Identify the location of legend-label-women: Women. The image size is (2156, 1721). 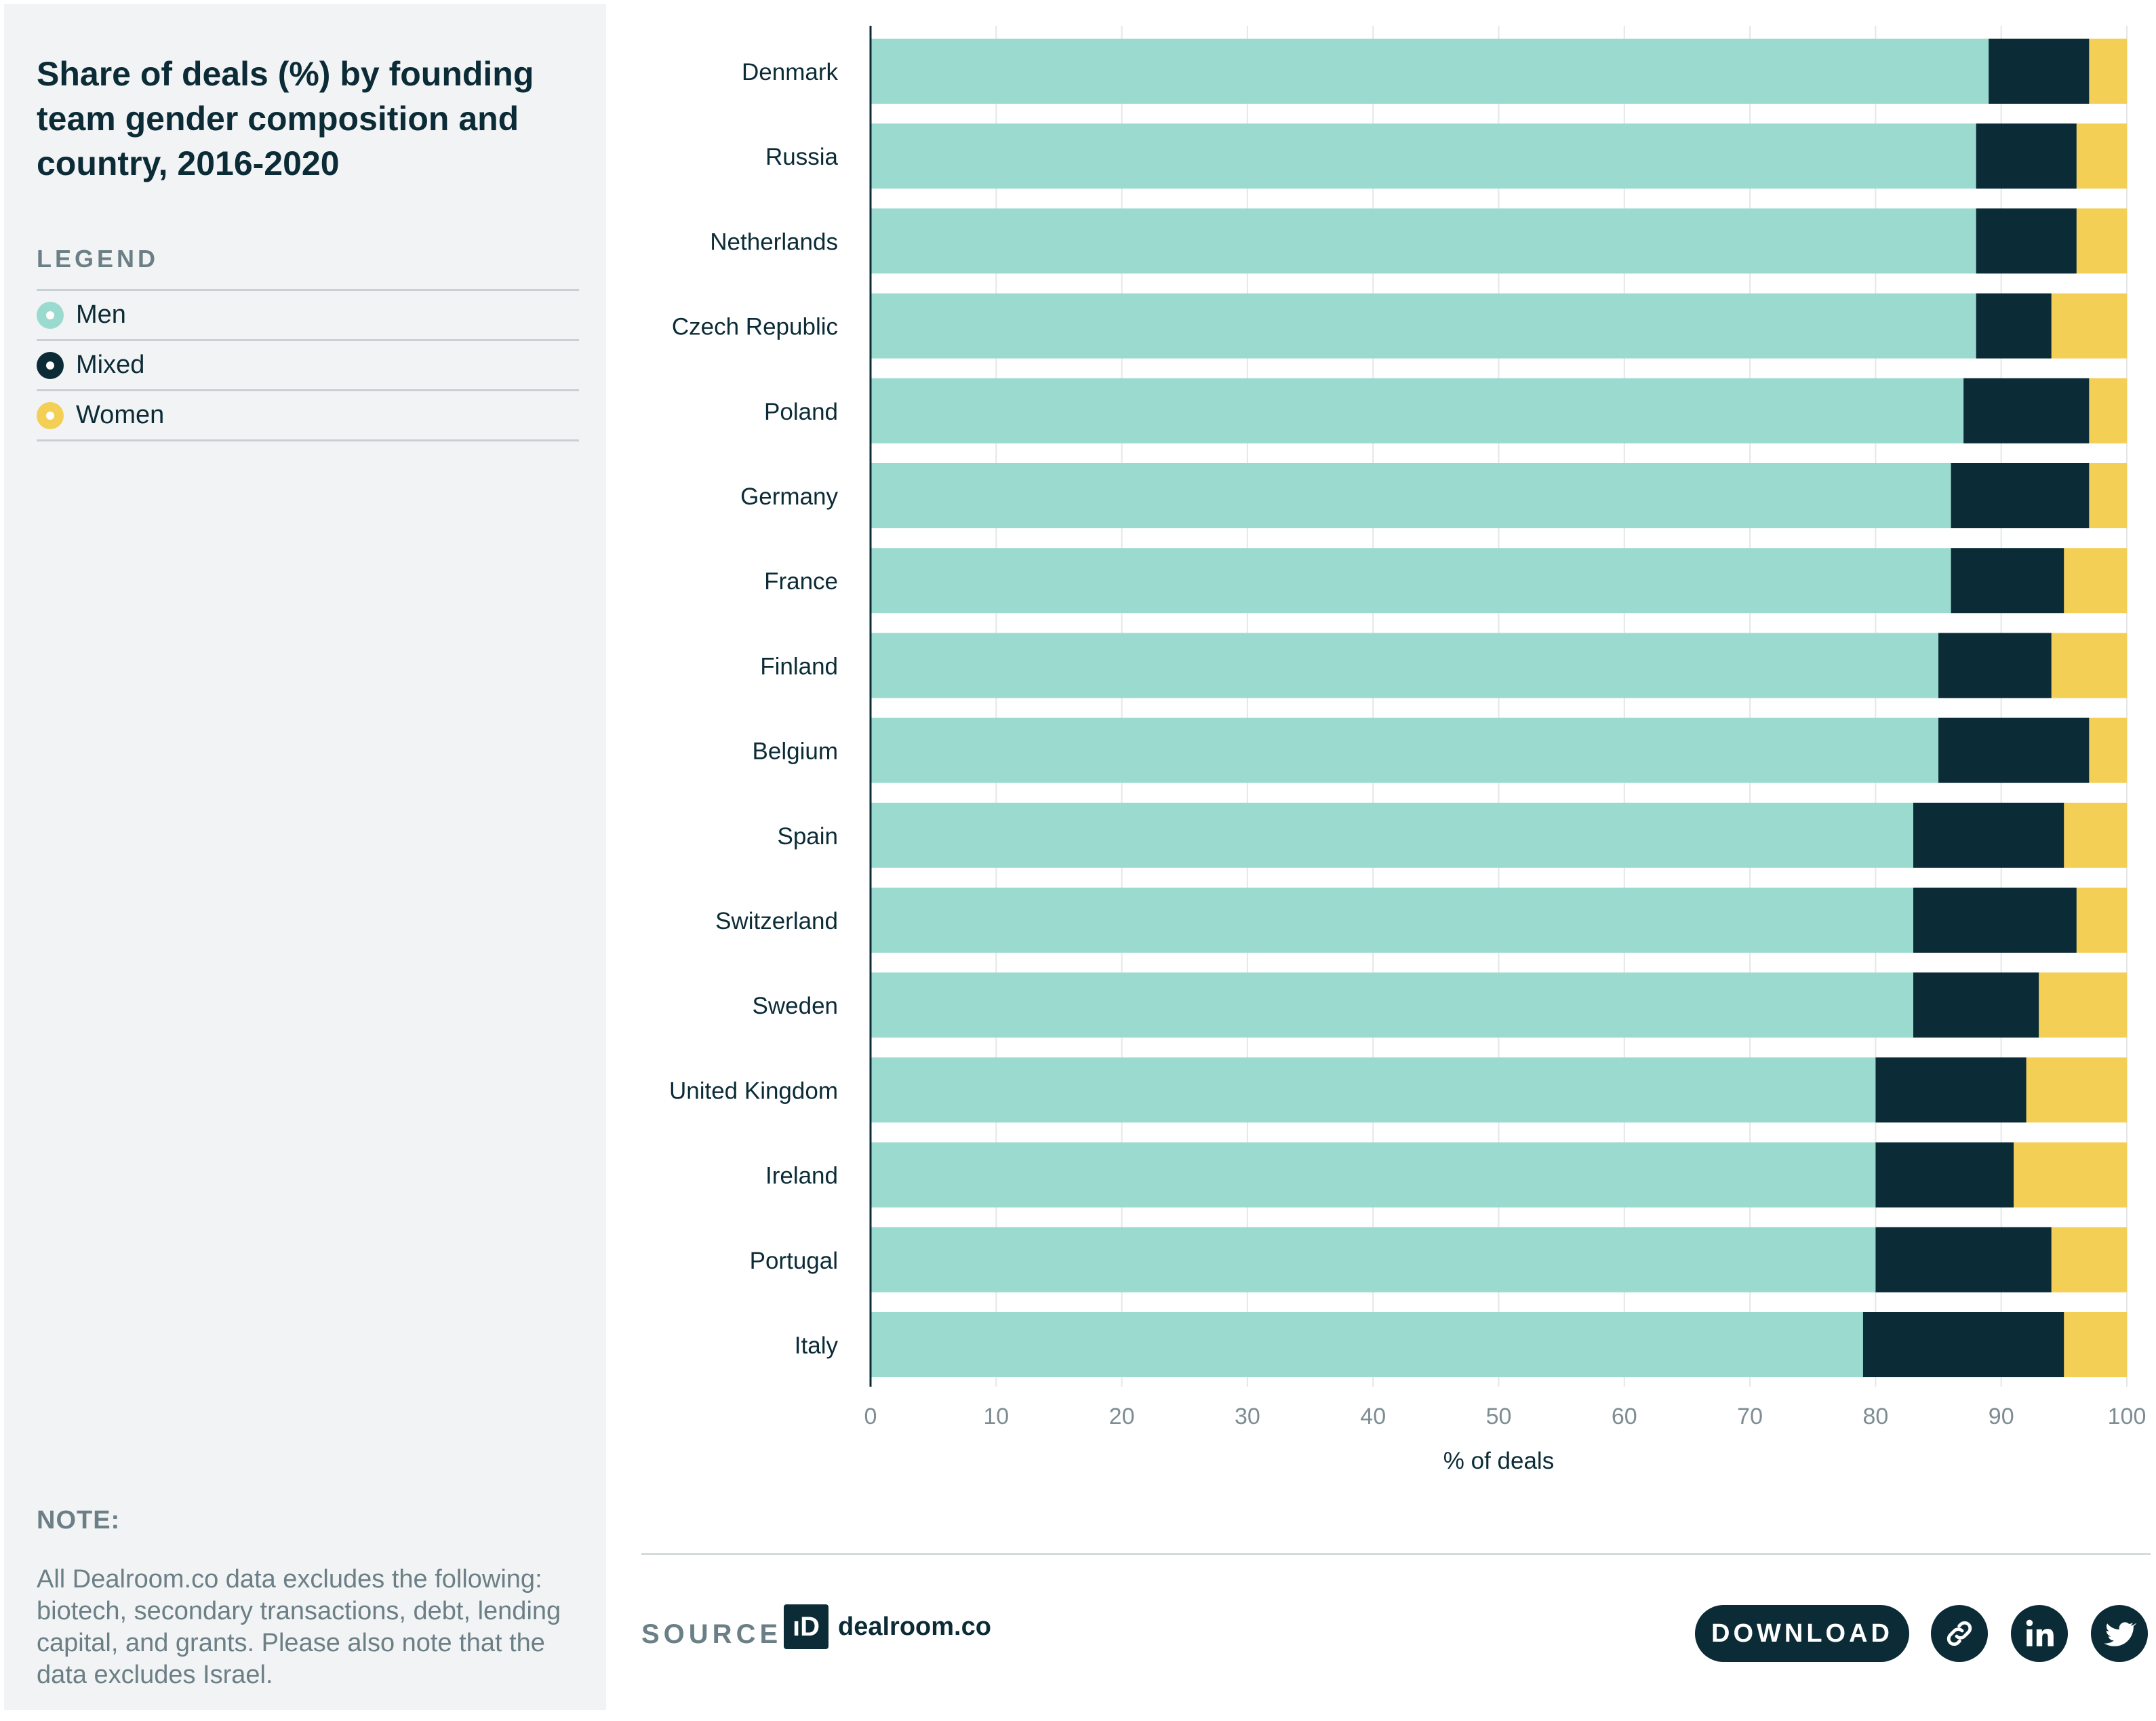
(120, 415).